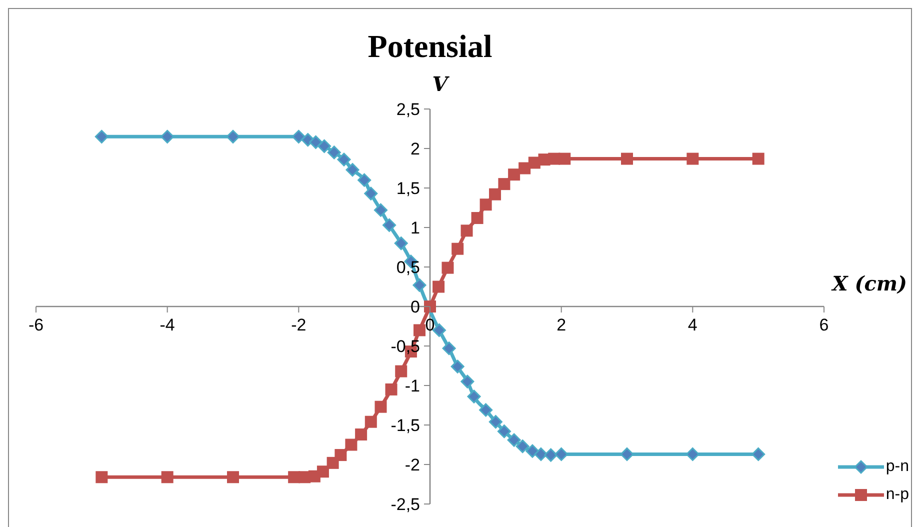 Image resolution: width=918 pixels, height=527 pixels. I want to click on x-tick-label: -4, so click(167, 325).